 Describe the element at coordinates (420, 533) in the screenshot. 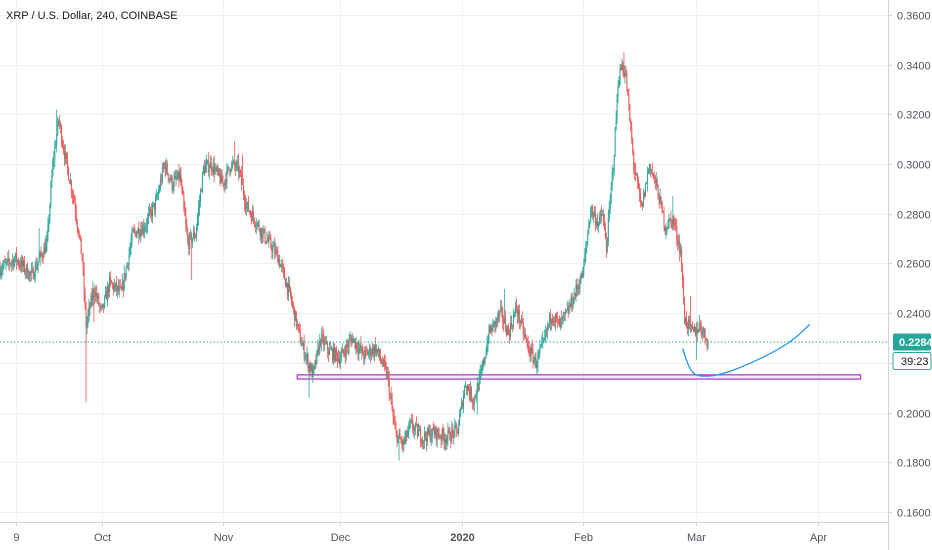

I see `time-axis: 9 Oct Nov Dec 2020 Feb Mar Apr` at that location.